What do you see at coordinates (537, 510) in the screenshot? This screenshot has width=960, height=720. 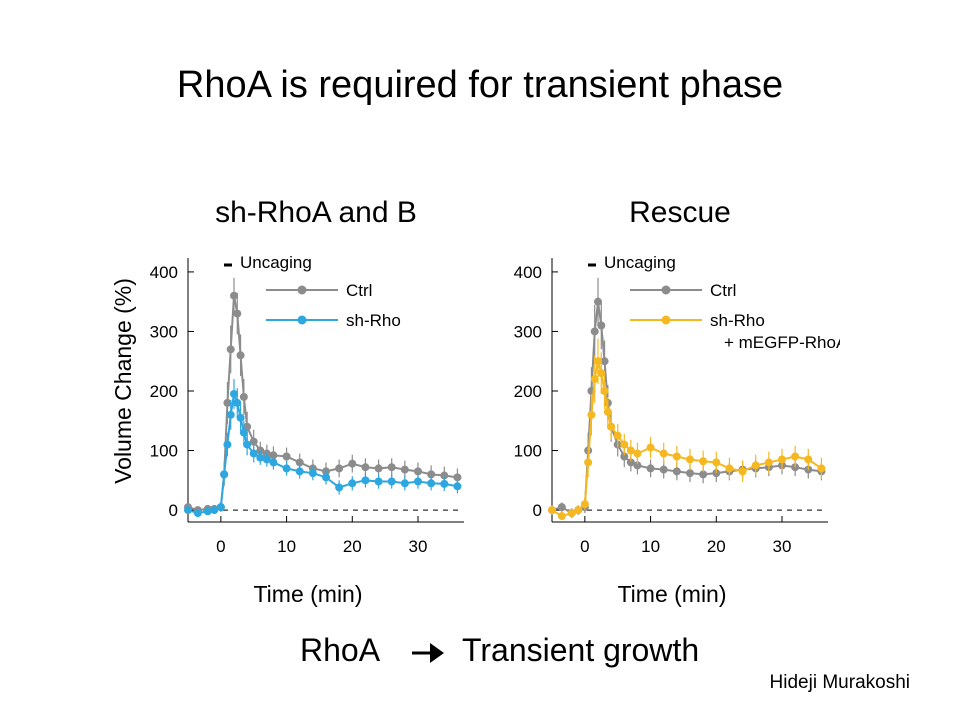 I see `y-tick-label: 0` at bounding box center [537, 510].